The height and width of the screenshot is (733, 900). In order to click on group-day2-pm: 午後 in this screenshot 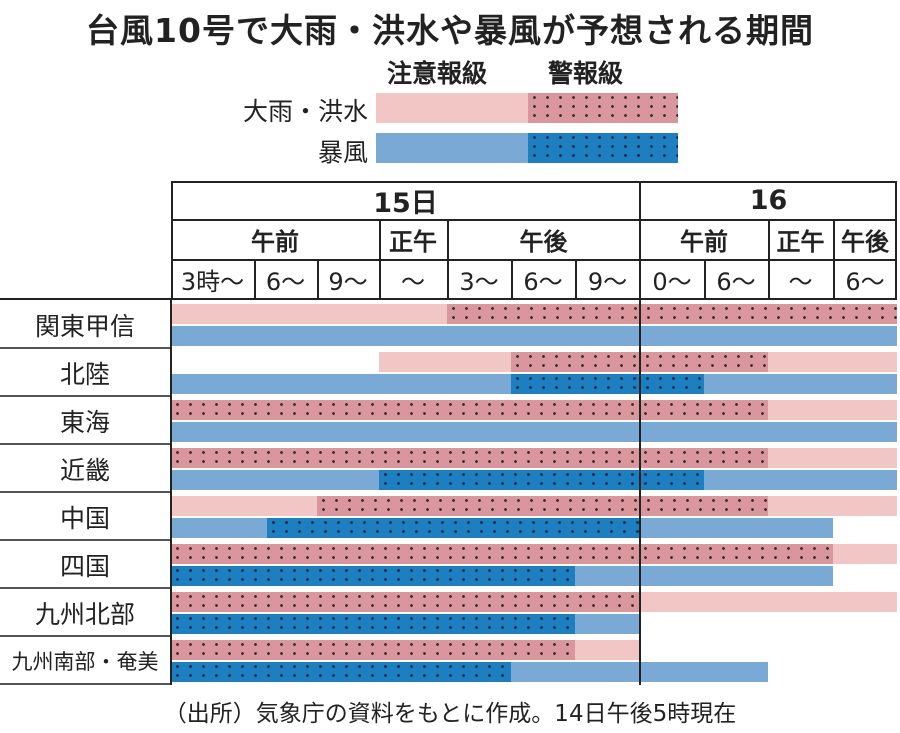, I will do `click(865, 241)`.